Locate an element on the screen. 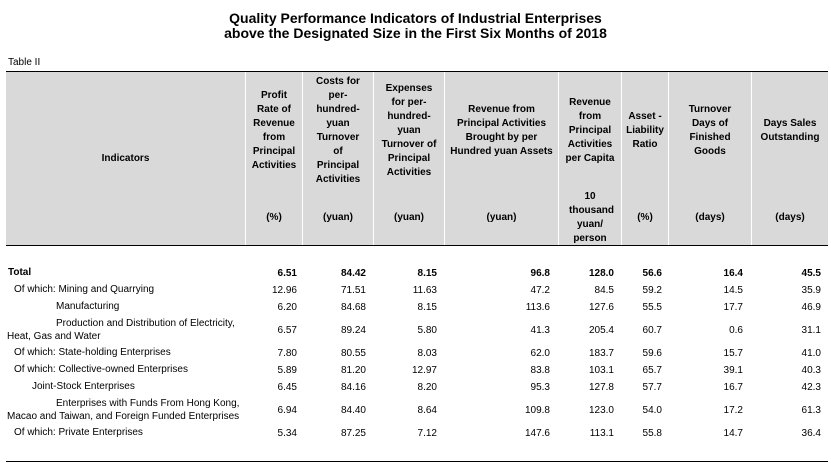 The image size is (831, 463). table-cell: 205.4 is located at coordinates (601, 330).